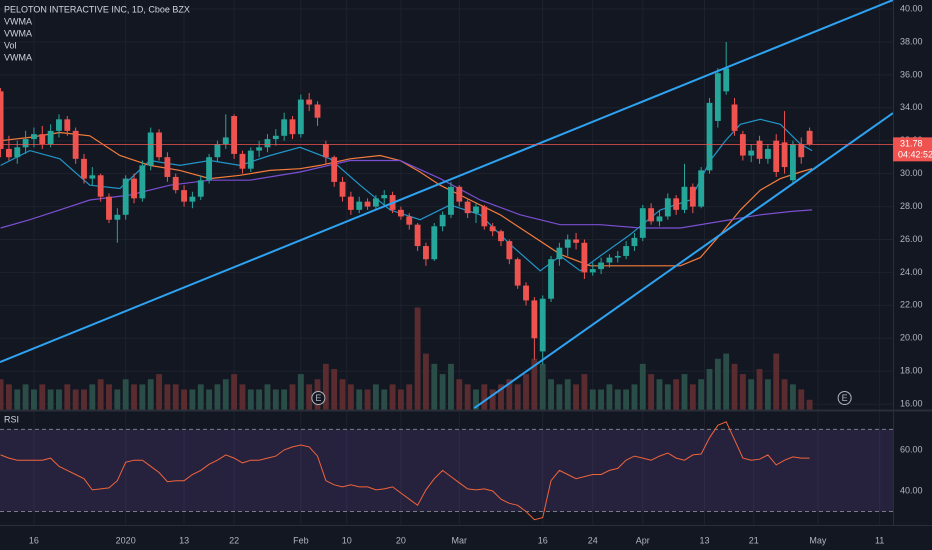 The width and height of the screenshot is (932, 550). I want to click on chart-title: PELOTON INTERACTIVE INC, 1D, Cboe BZX, so click(97, 9).